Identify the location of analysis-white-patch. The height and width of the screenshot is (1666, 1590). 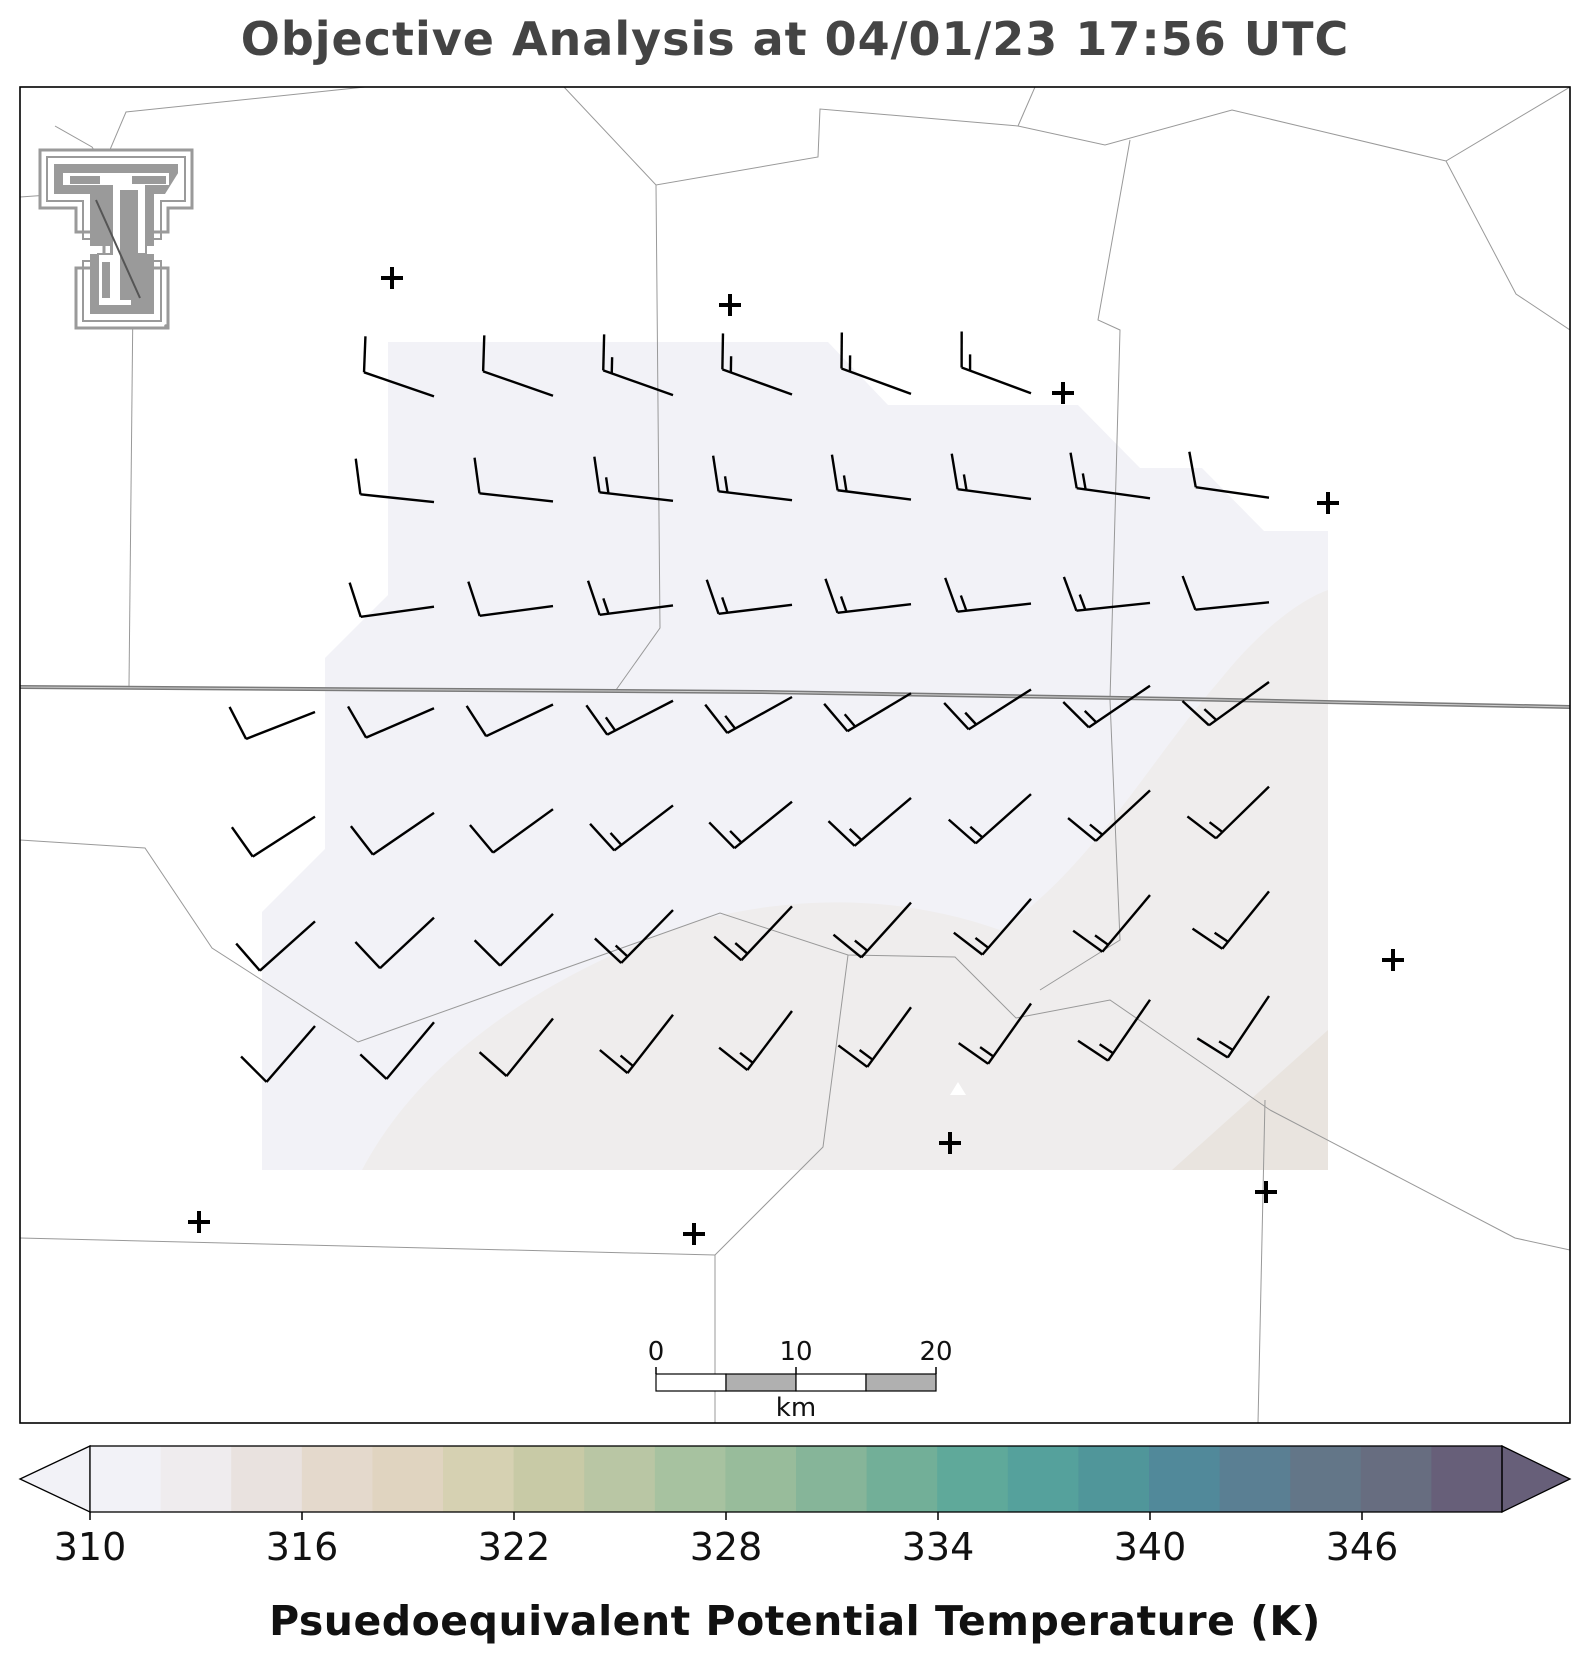
(958, 1088).